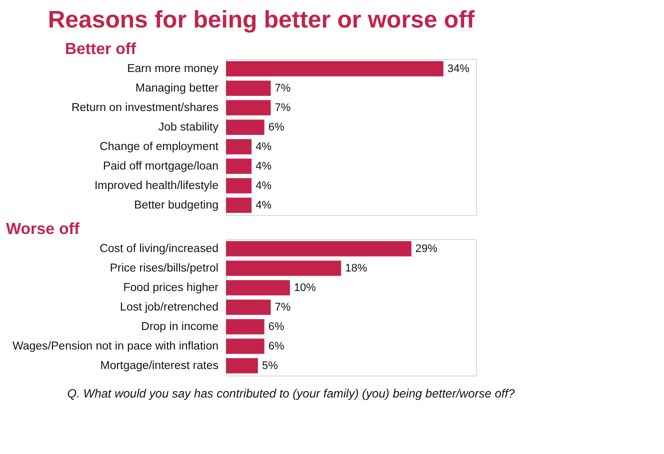 The height and width of the screenshot is (454, 664). Describe the element at coordinates (115, 346) in the screenshot. I see `y-tick-label: Wages/Pension not in pace with inflation` at that location.